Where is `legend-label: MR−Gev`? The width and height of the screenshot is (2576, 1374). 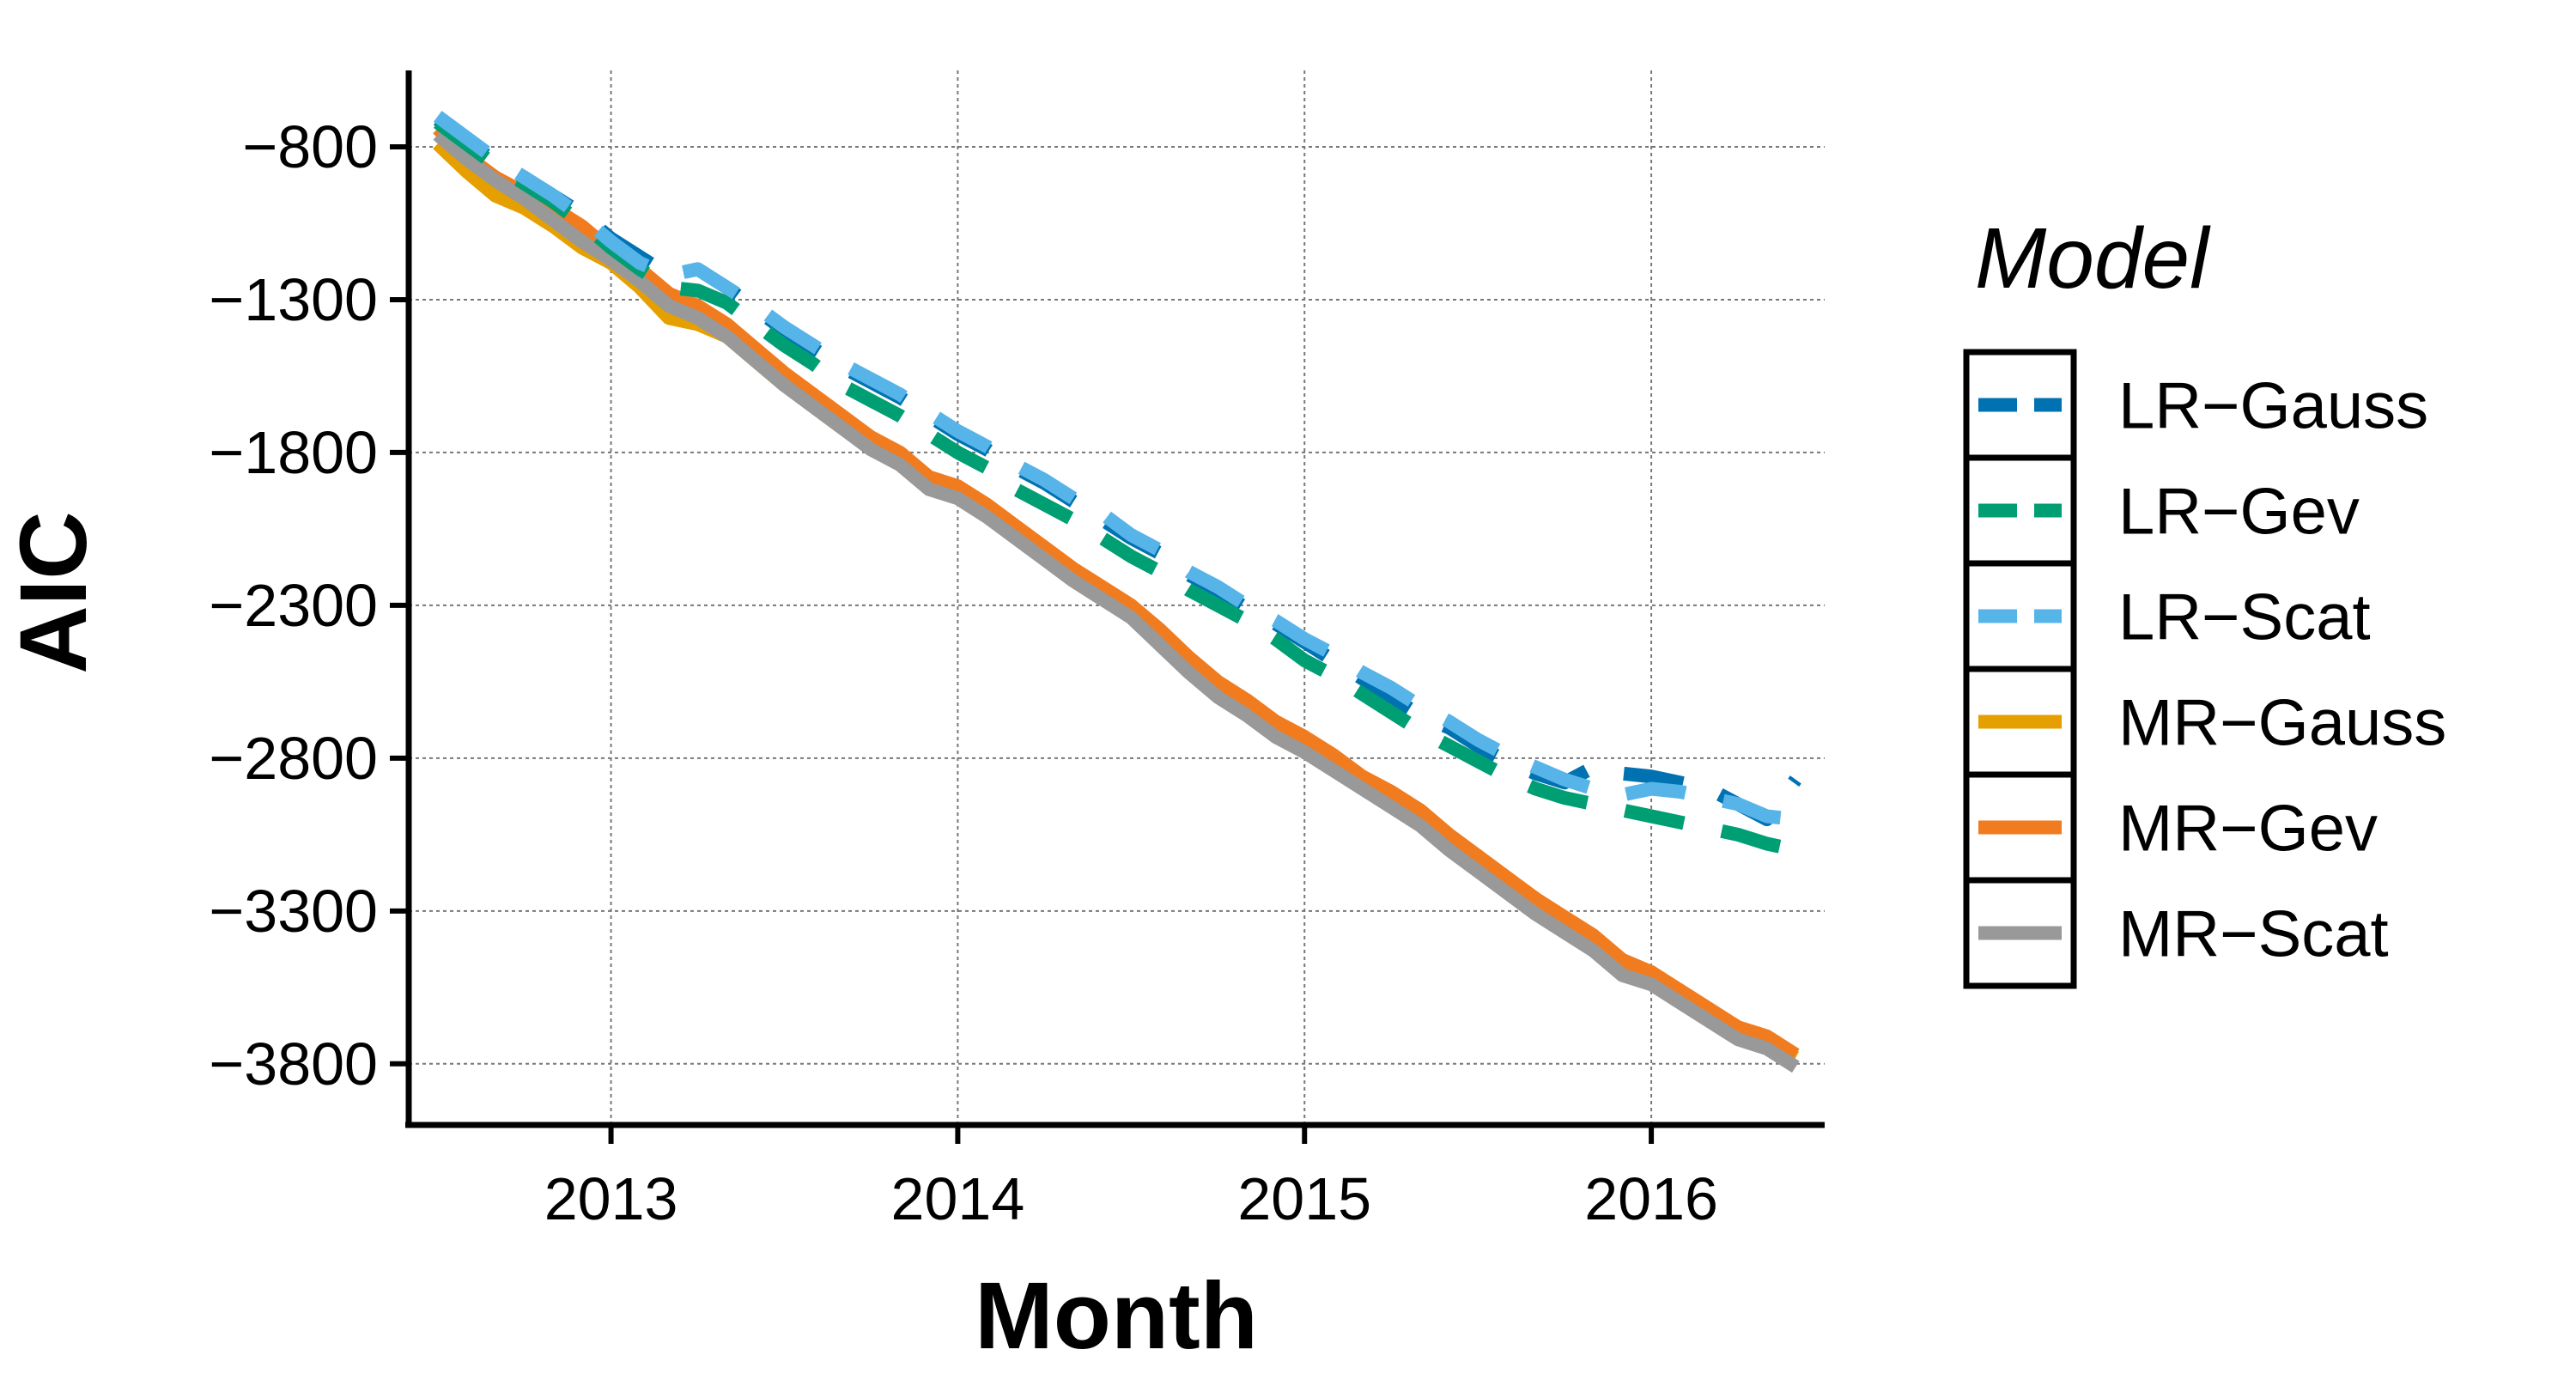 legend-label: MR−Gev is located at coordinates (2248, 829).